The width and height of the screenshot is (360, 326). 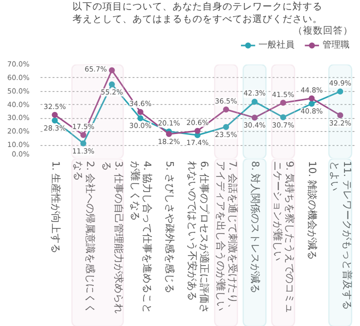 I want to click on legend-label: 一般社員, so click(x=276, y=45).